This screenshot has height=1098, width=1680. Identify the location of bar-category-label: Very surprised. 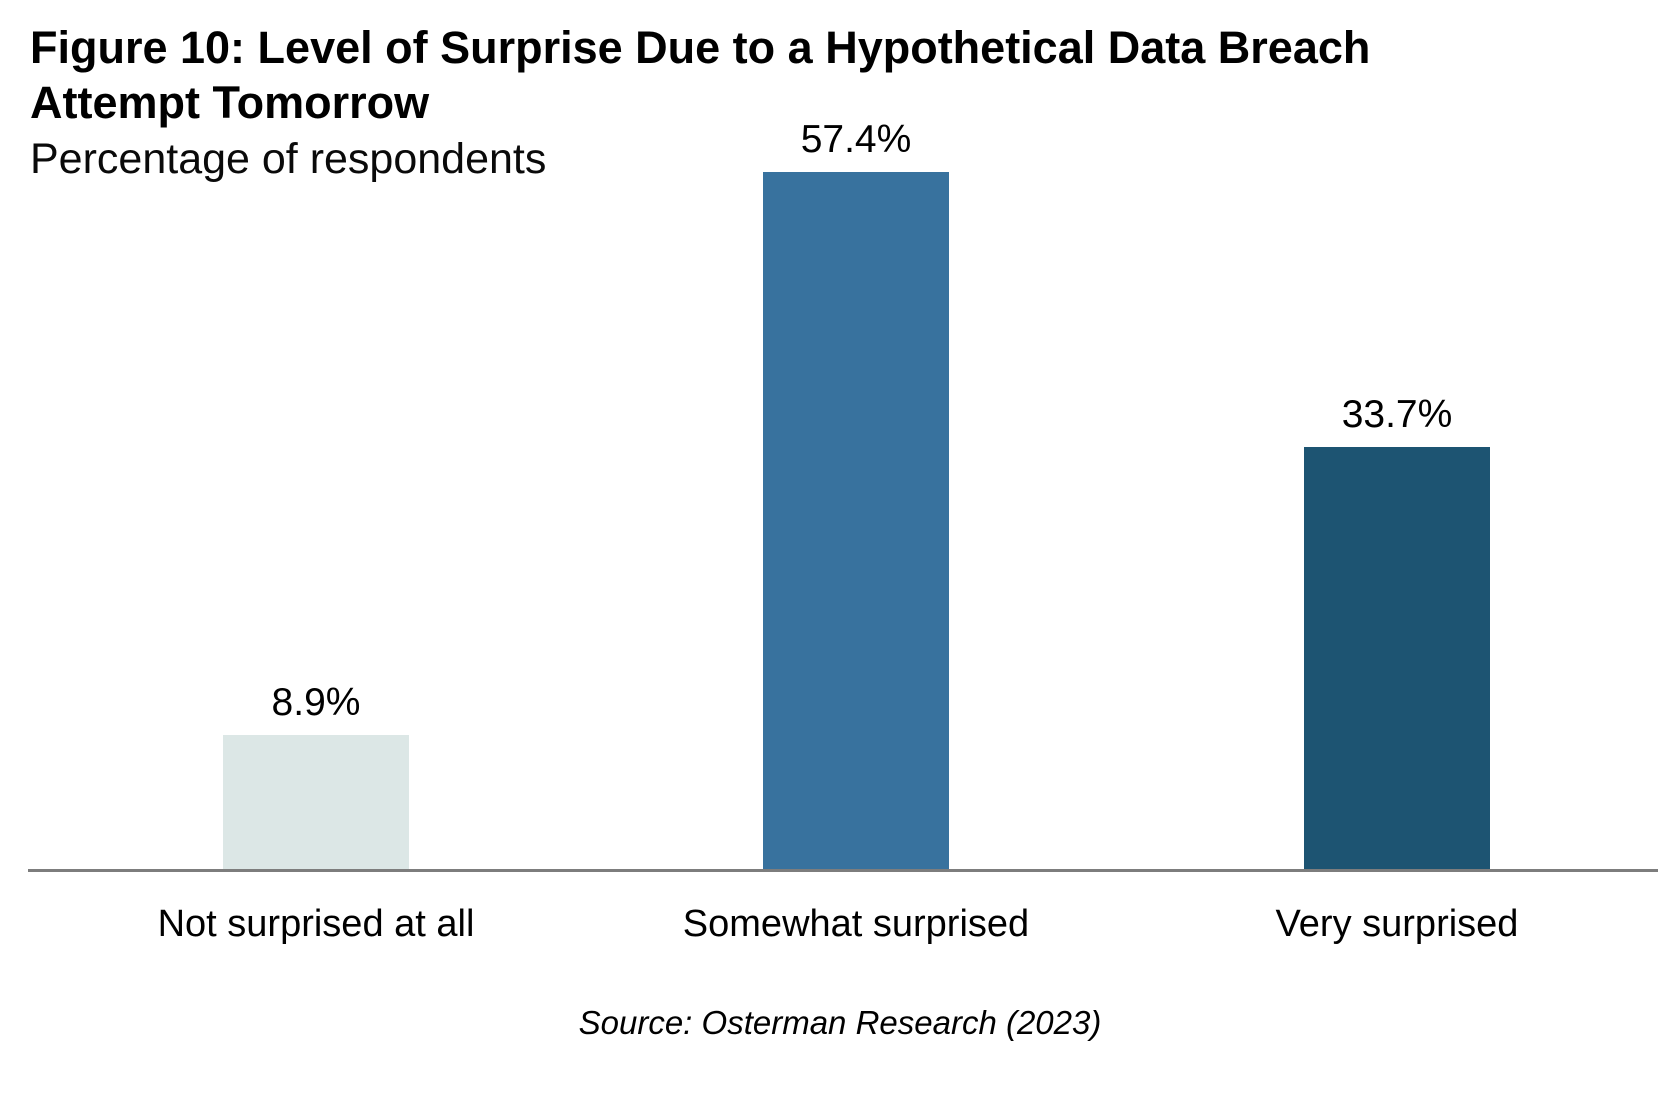
(1397, 924).